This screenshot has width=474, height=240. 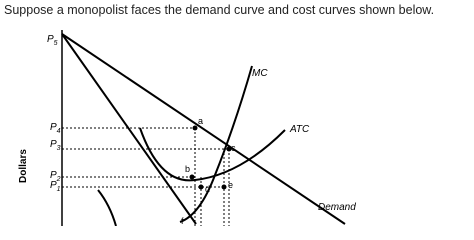 What do you see at coordinates (233, 148) in the screenshot?
I see `point-label: c` at bounding box center [233, 148].